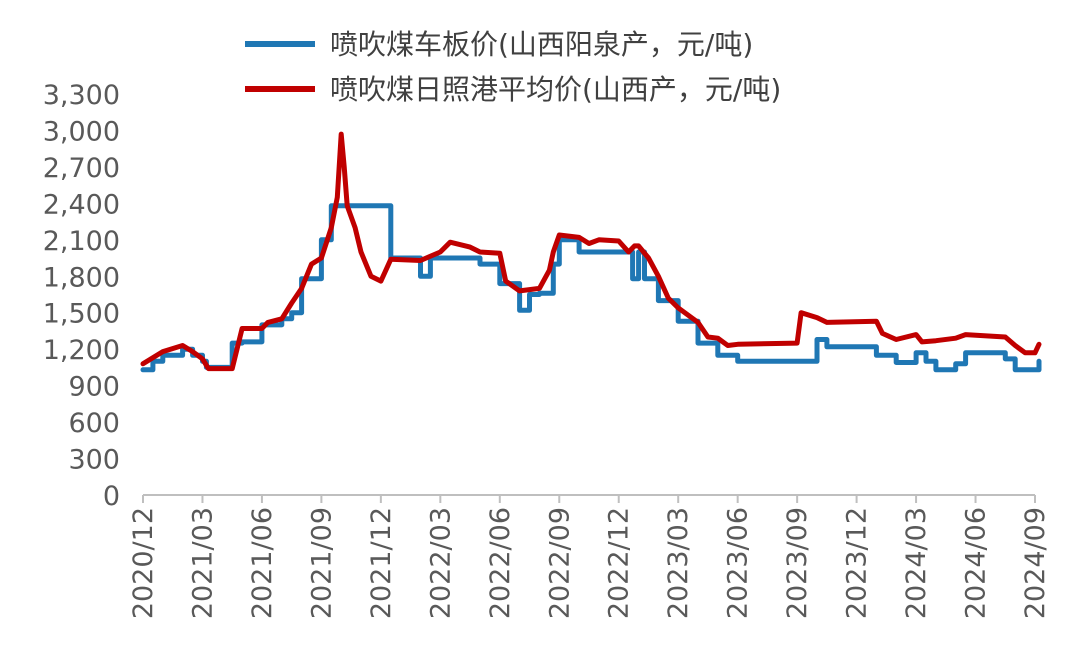  I want to click on x-tick-label: 2022/06, so click(500, 563).